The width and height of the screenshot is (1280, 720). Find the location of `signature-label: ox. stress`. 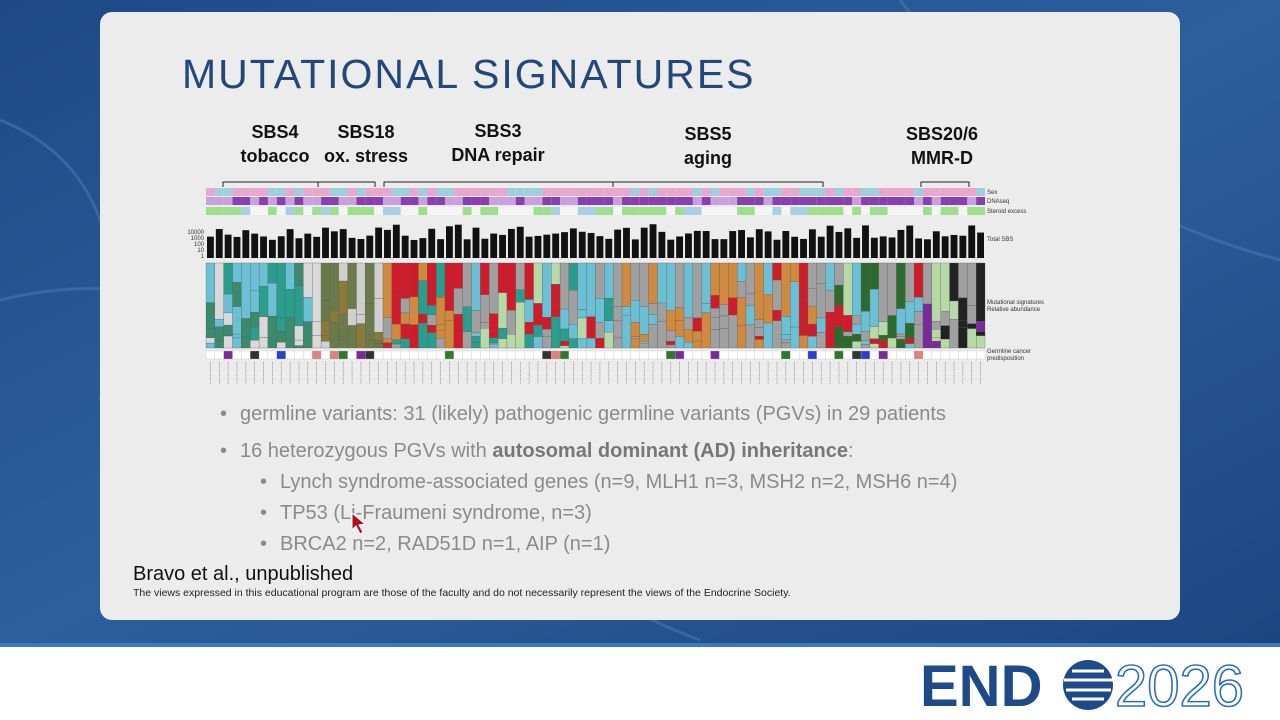

signature-label: ox. stress is located at coordinates (366, 156).